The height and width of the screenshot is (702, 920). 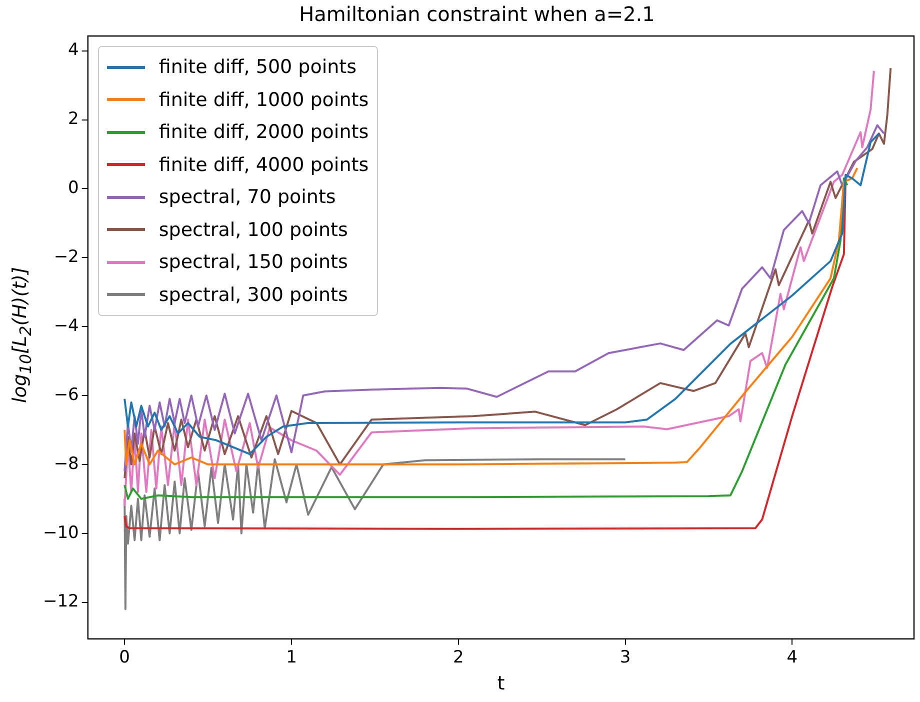 I want to click on x-tick-label: 2, so click(x=458, y=657).